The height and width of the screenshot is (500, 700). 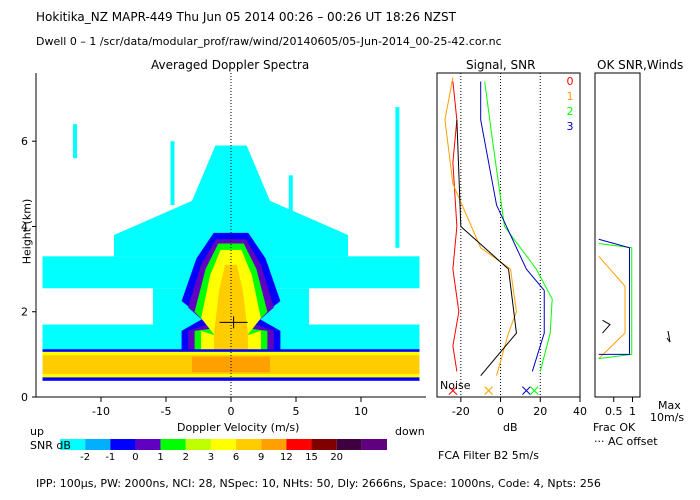 What do you see at coordinates (230, 65) in the screenshot?
I see `spectra-title: Averaged Doppler Spectra` at bounding box center [230, 65].